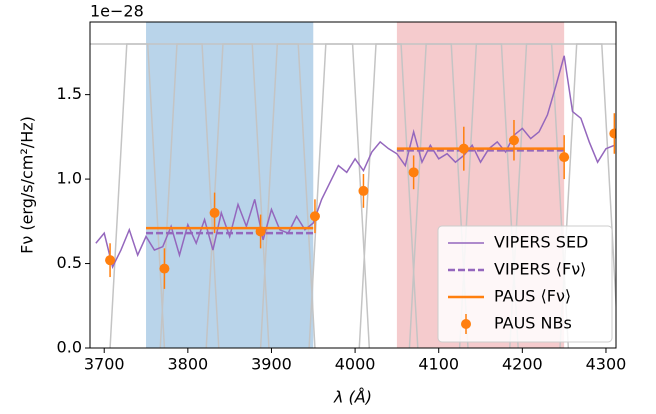  What do you see at coordinates (541, 242) in the screenshot?
I see `legend-label: VIPERS SED` at bounding box center [541, 242].